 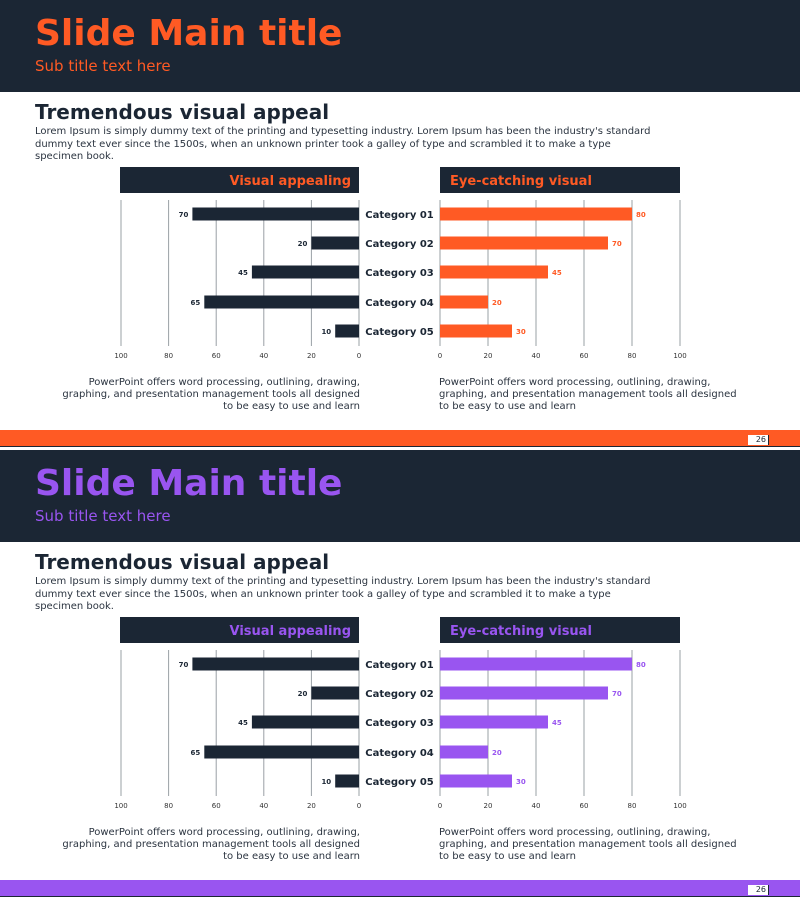 I want to click on left-tick-label: 60, so click(x=216, y=806).